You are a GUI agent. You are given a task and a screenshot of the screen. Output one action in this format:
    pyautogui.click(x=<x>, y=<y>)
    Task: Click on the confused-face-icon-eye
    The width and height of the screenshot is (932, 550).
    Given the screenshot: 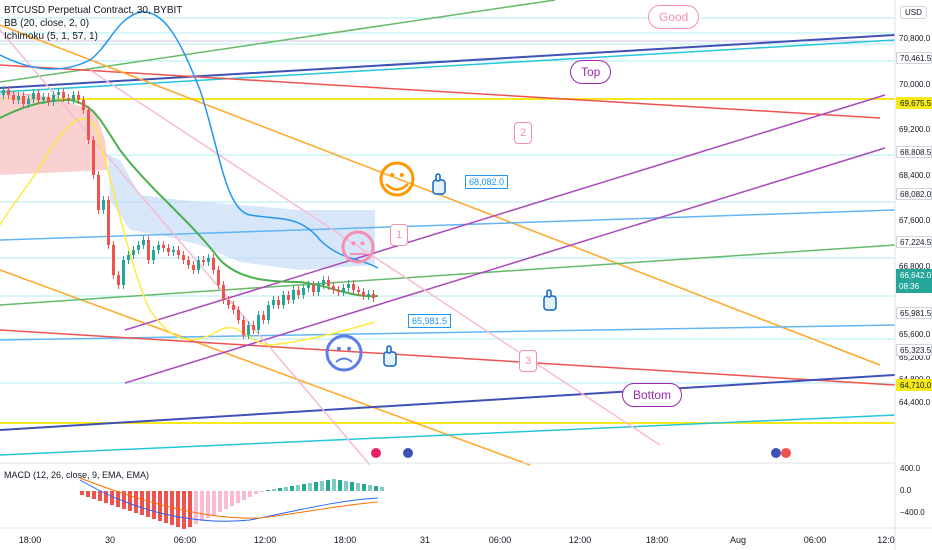 What is the action you would take?
    pyautogui.click(x=349, y=348)
    